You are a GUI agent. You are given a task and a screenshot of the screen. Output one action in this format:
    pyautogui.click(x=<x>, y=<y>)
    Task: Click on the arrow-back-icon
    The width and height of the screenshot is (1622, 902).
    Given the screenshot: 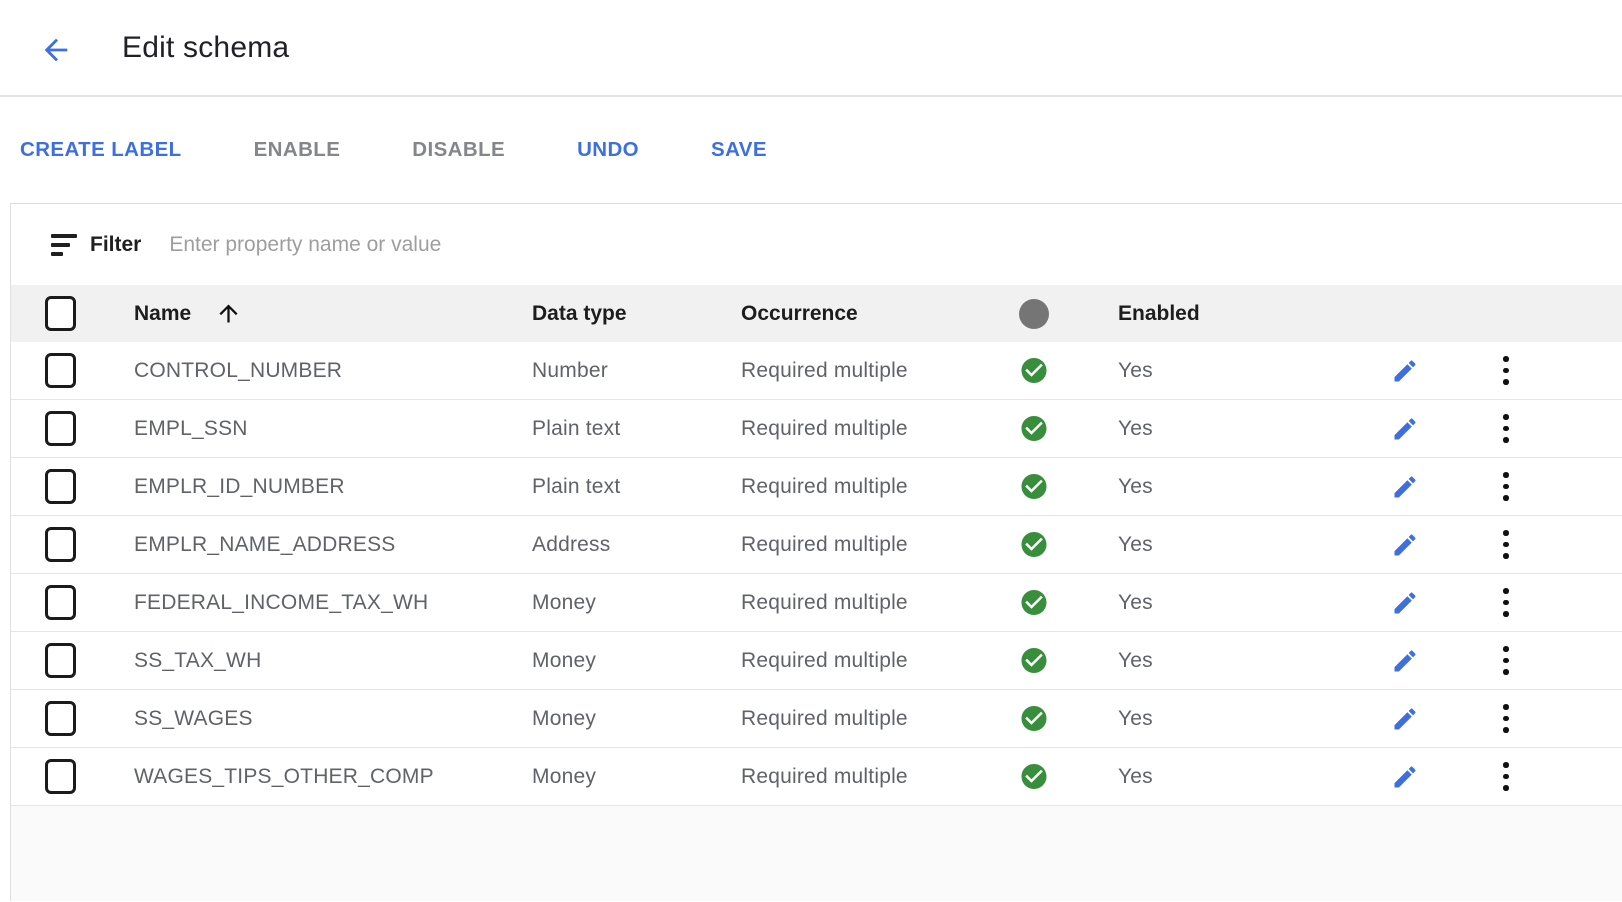 What is the action you would take?
    pyautogui.click(x=56, y=50)
    